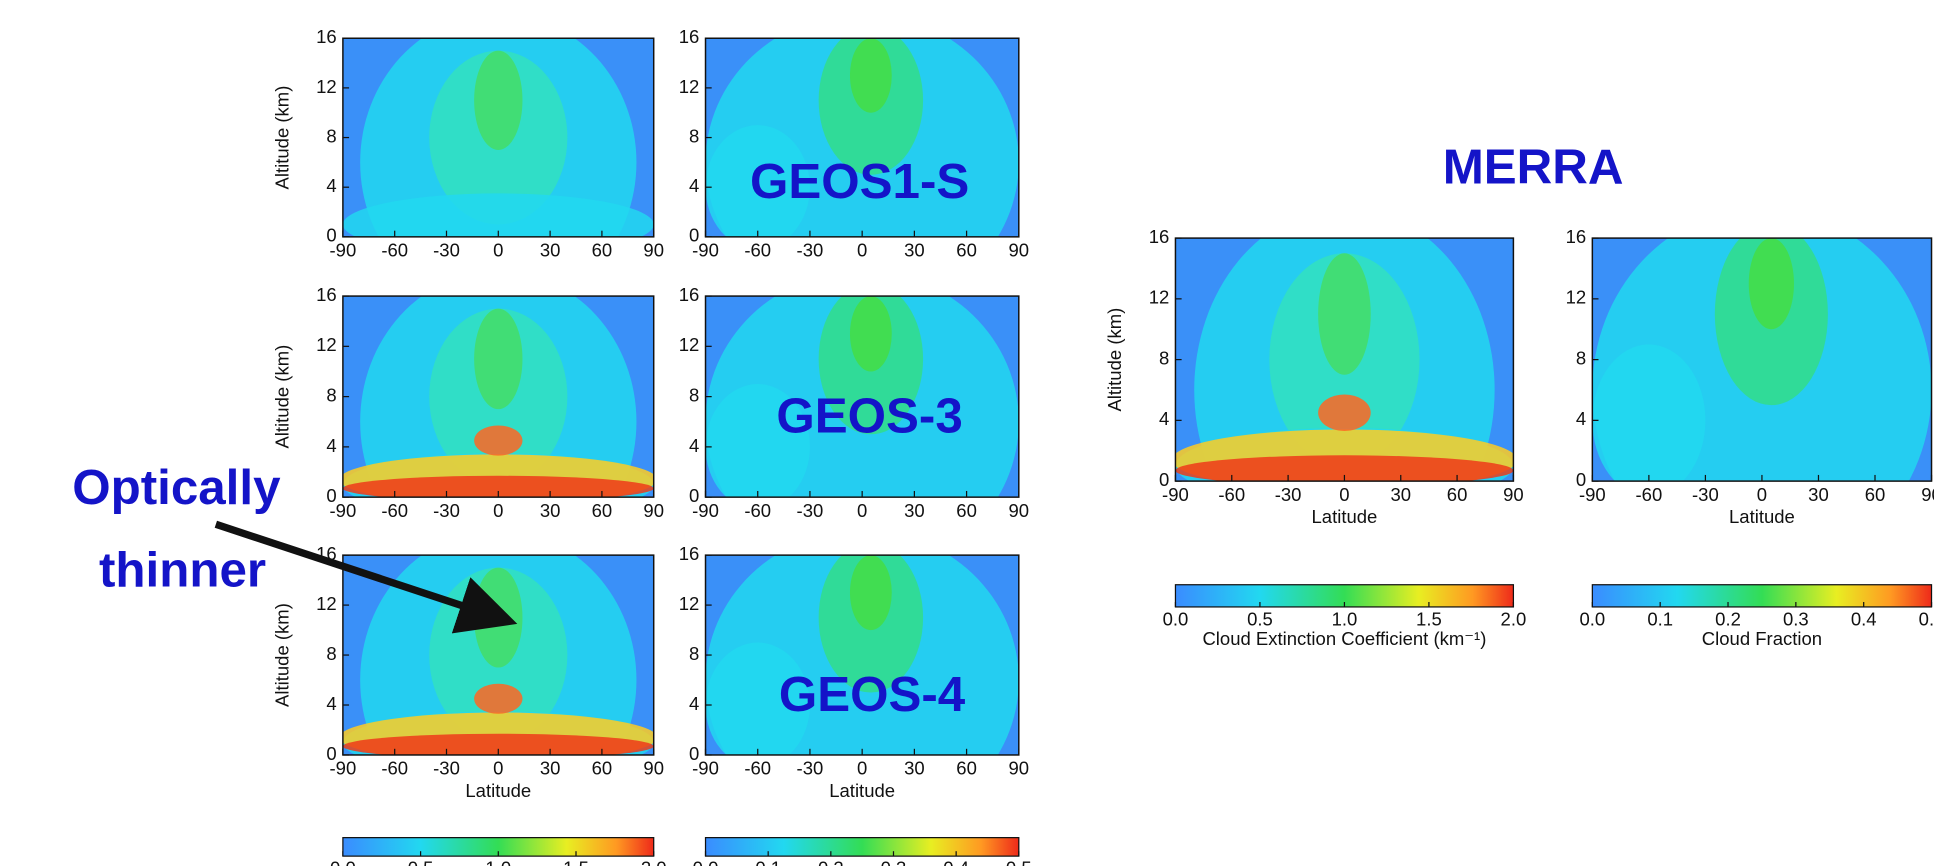 The height and width of the screenshot is (866, 1934). What do you see at coordinates (1344, 638) in the screenshot?
I see `colorbar-label: Cloud Extinction Coefficient (km⁻¹)` at bounding box center [1344, 638].